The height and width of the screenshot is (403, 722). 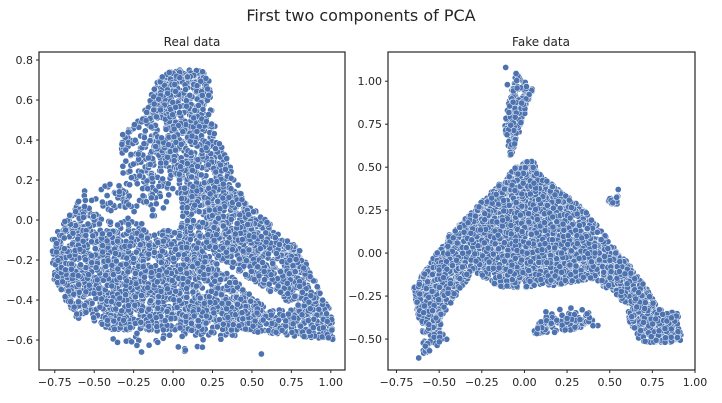 What do you see at coordinates (25, 180) in the screenshot?
I see `y-tick-label: 0.2` at bounding box center [25, 180].